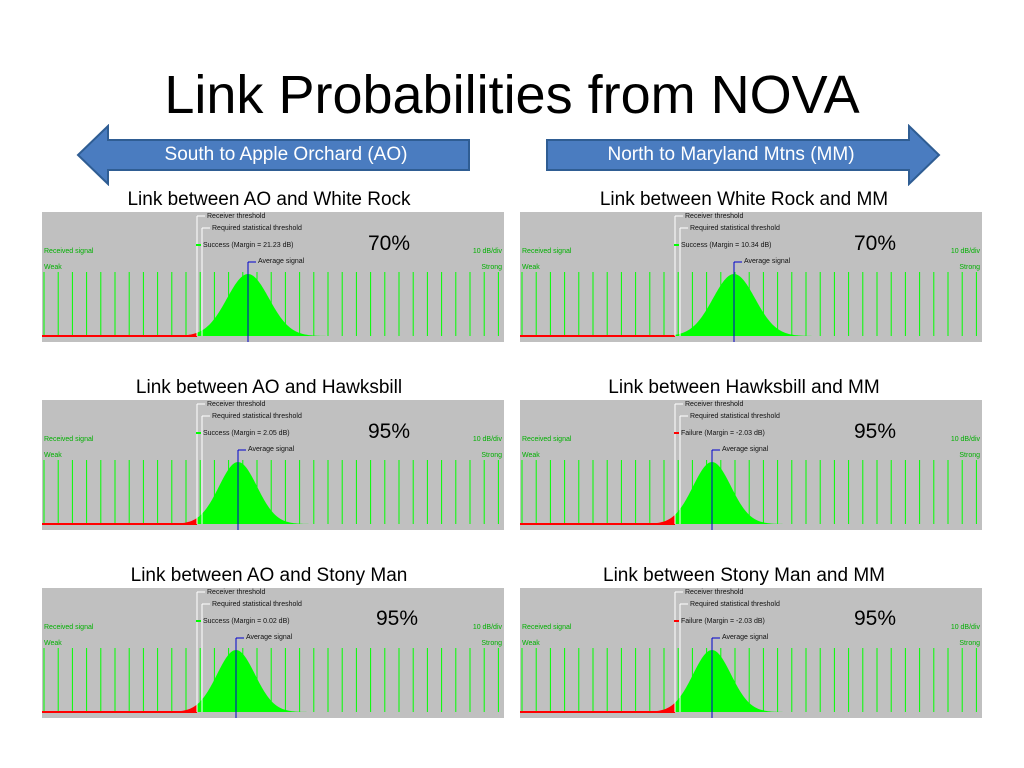 This screenshot has height=768, width=1024. What do you see at coordinates (744, 575) in the screenshot?
I see `panel-title: Link between Stony Man and MM` at bounding box center [744, 575].